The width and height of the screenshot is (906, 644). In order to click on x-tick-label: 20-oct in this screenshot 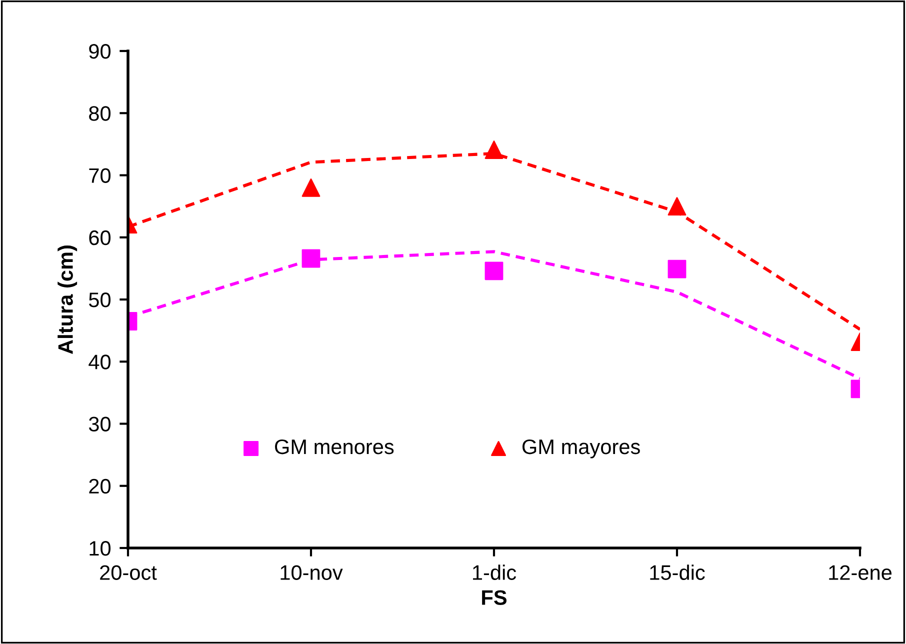, I will do `click(128, 572)`.